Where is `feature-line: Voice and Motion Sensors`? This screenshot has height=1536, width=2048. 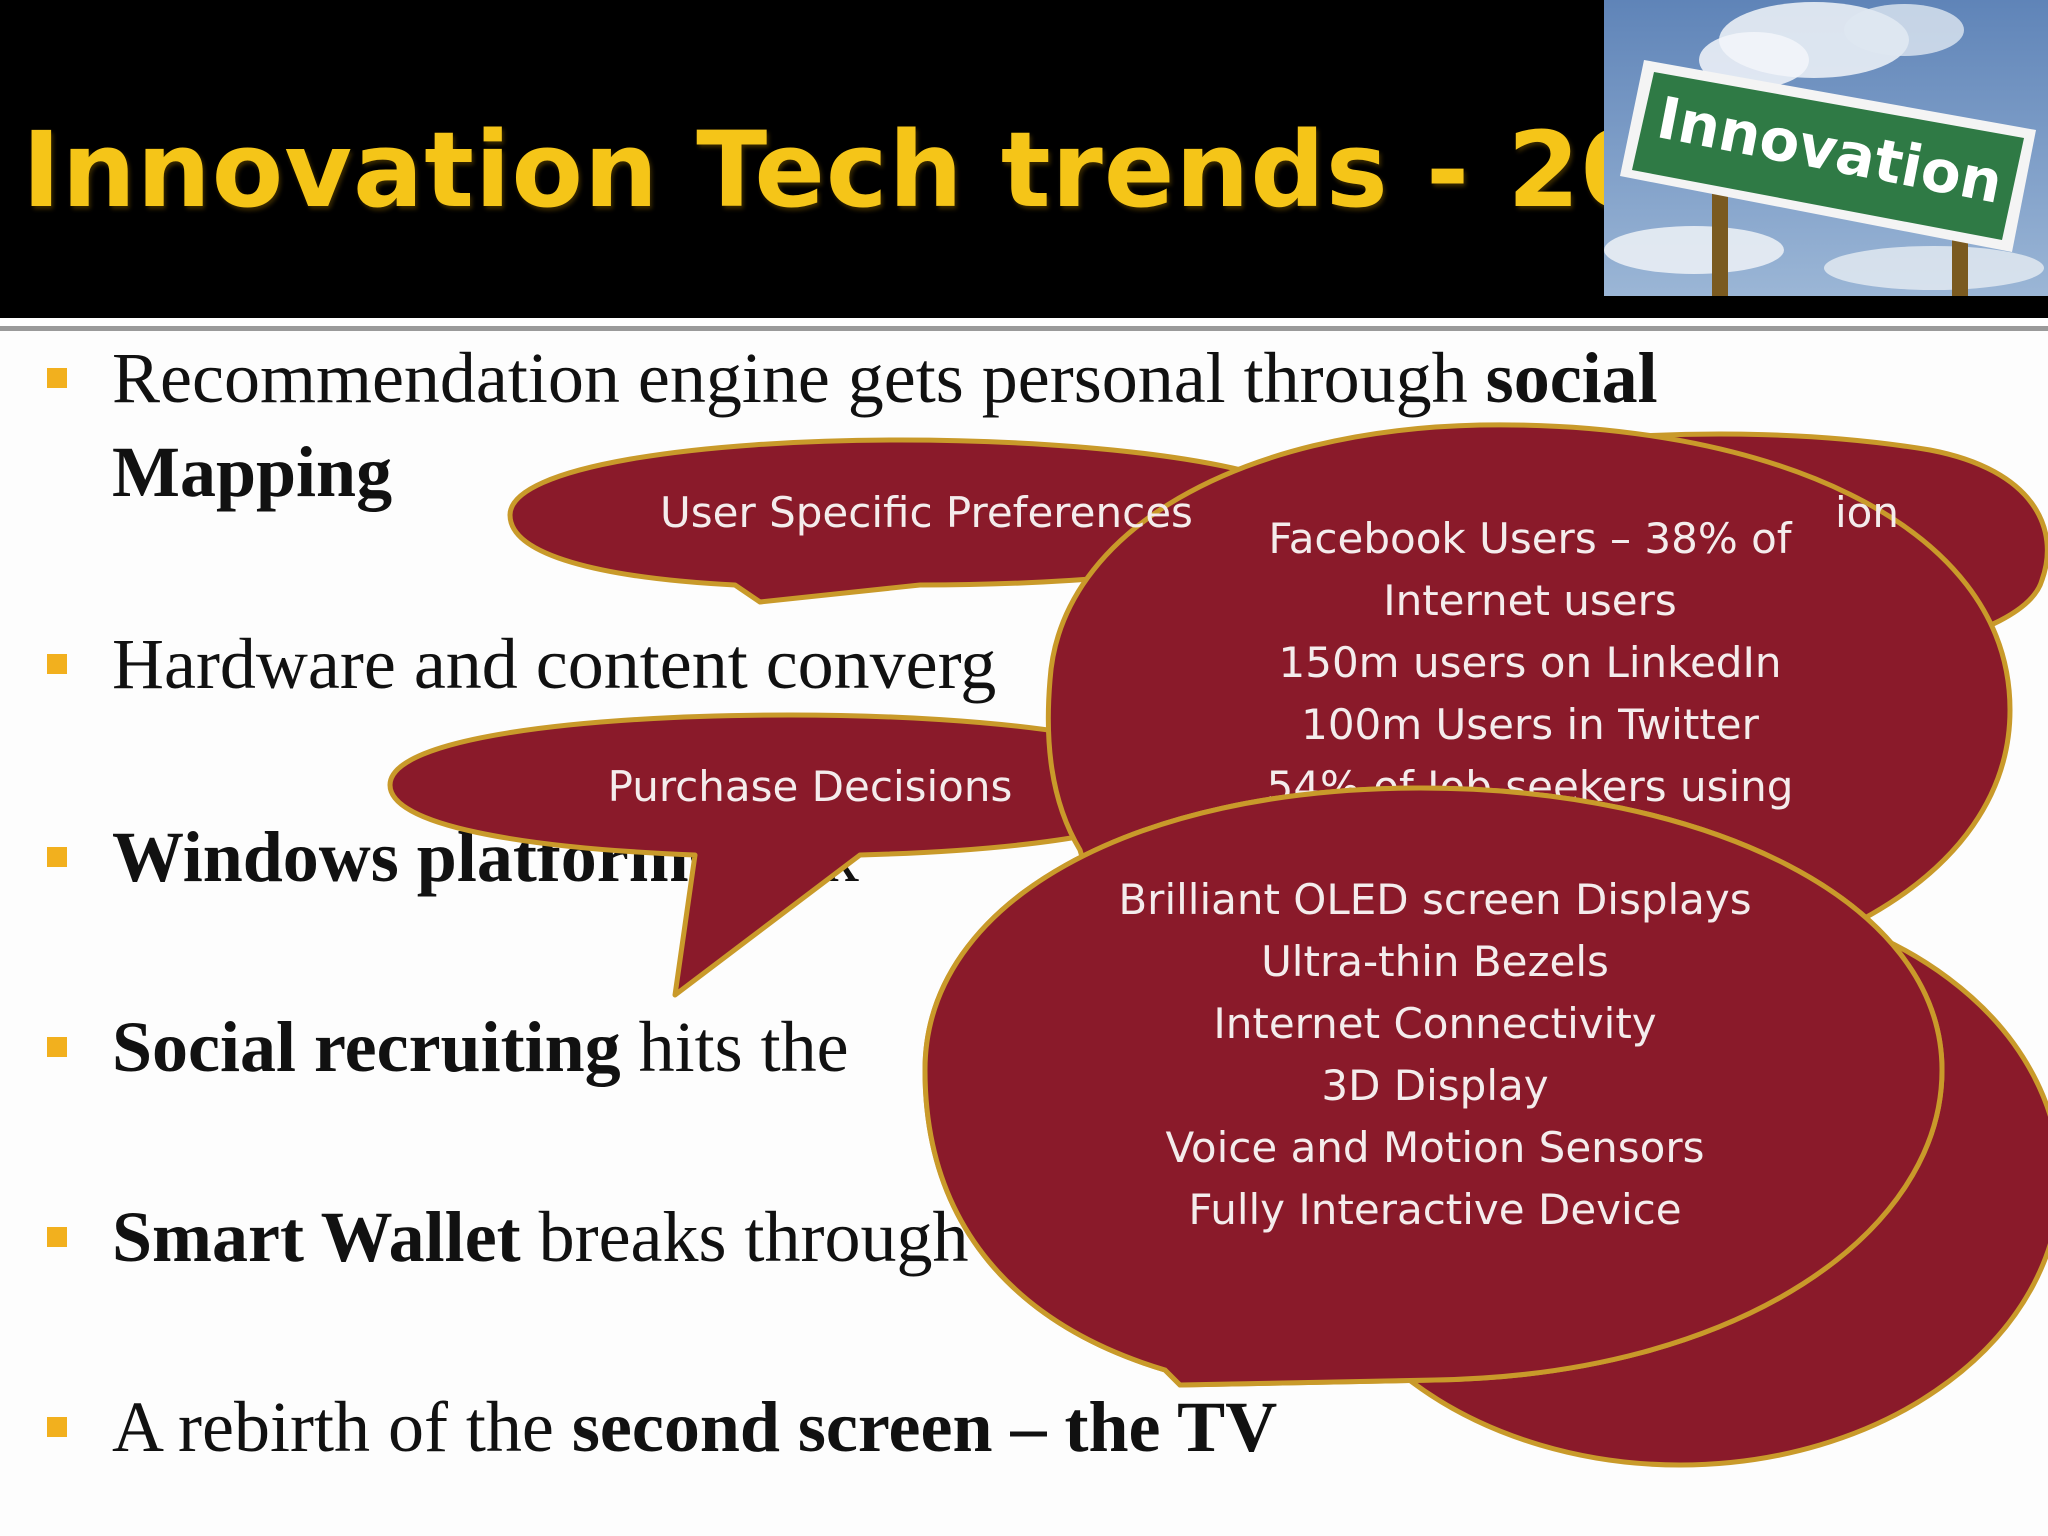
feature-line: Voice and Motion Sensors is located at coordinates (1435, 1147).